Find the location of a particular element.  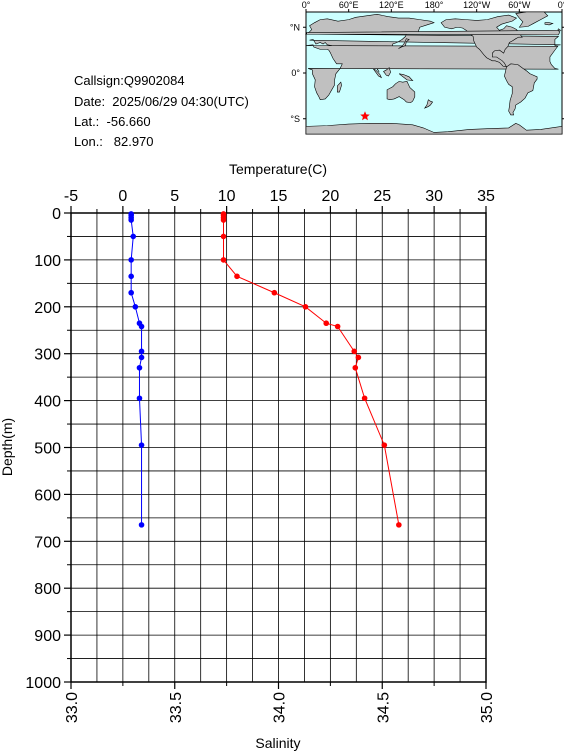

location-map: 0° 60°E 120°E 180° 120°W 60°W 0° 60°N 0° 60°S is located at coordinates (427, 67).